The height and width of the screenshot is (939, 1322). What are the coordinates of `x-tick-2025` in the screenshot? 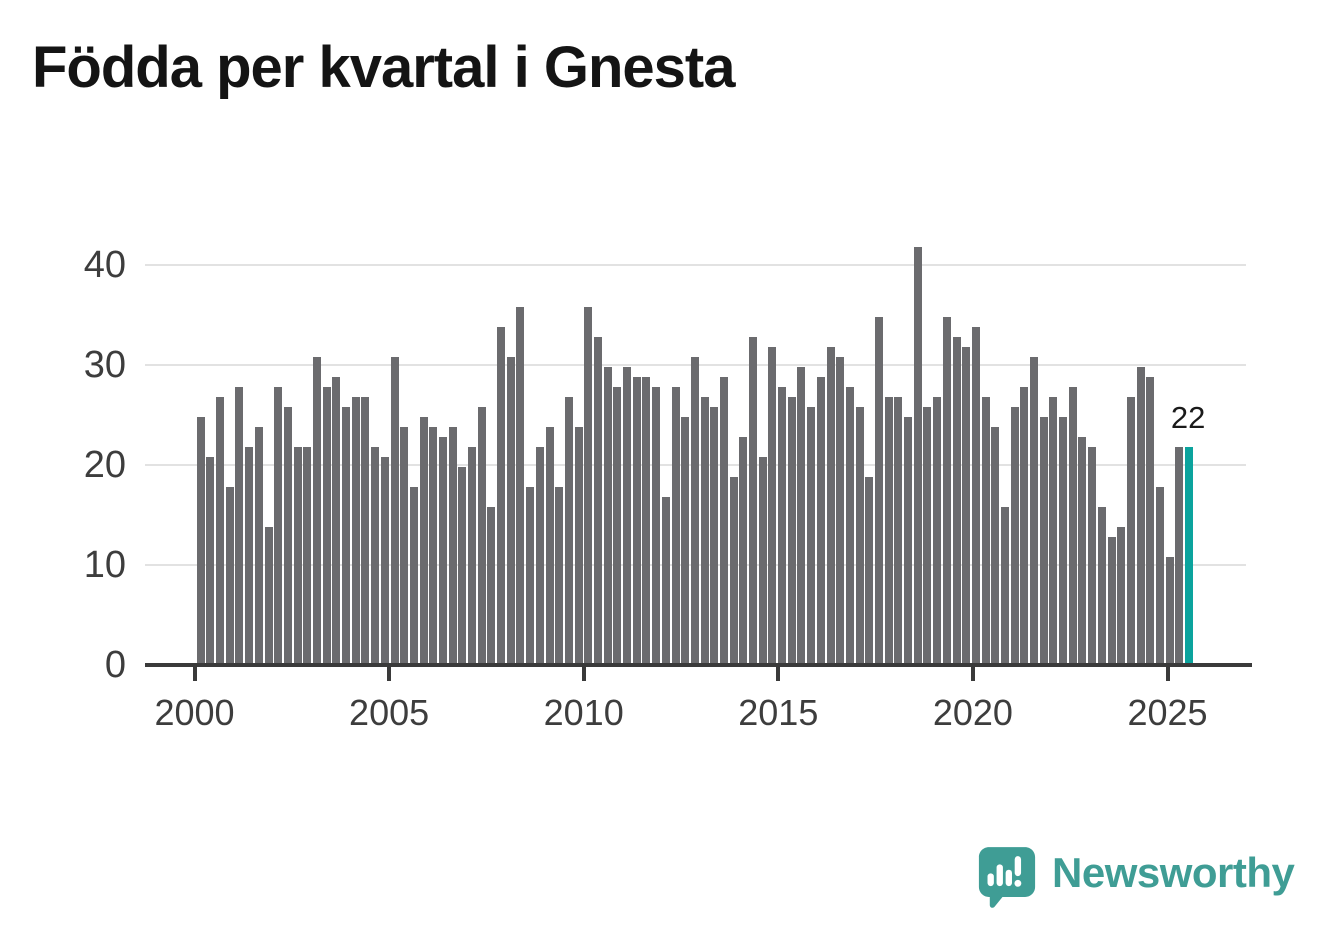 It's located at (1167, 674).